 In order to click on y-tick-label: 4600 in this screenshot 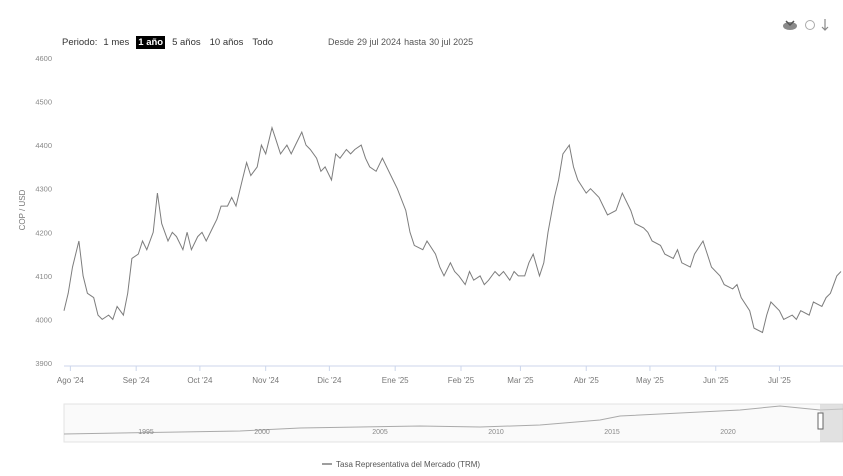, I will do `click(43, 58)`.